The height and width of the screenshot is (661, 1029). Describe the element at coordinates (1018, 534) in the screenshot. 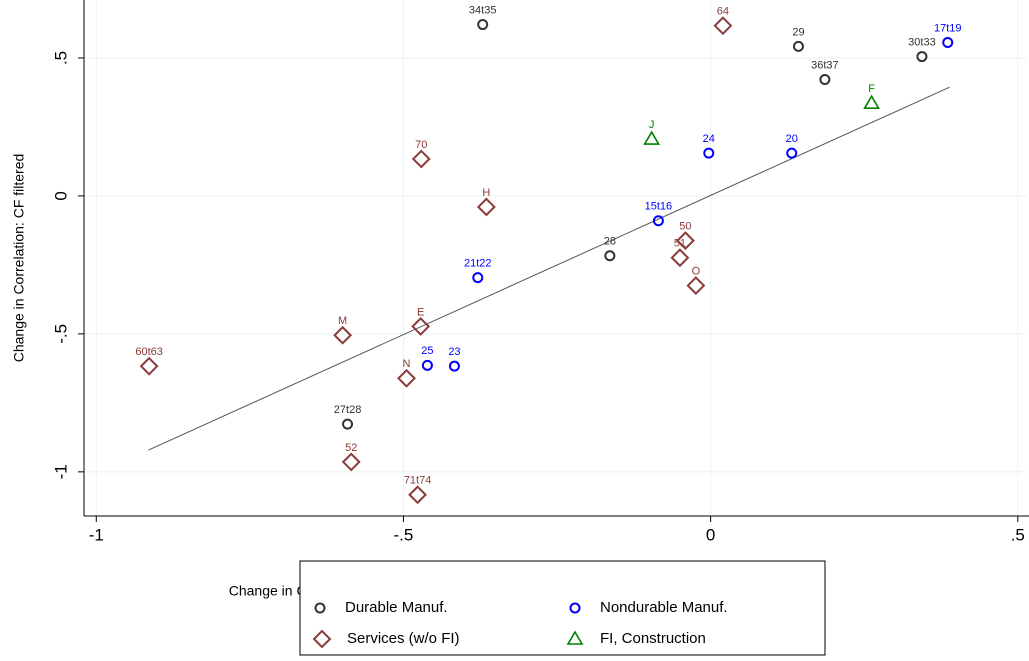

I see `x-tick-label: .5` at that location.